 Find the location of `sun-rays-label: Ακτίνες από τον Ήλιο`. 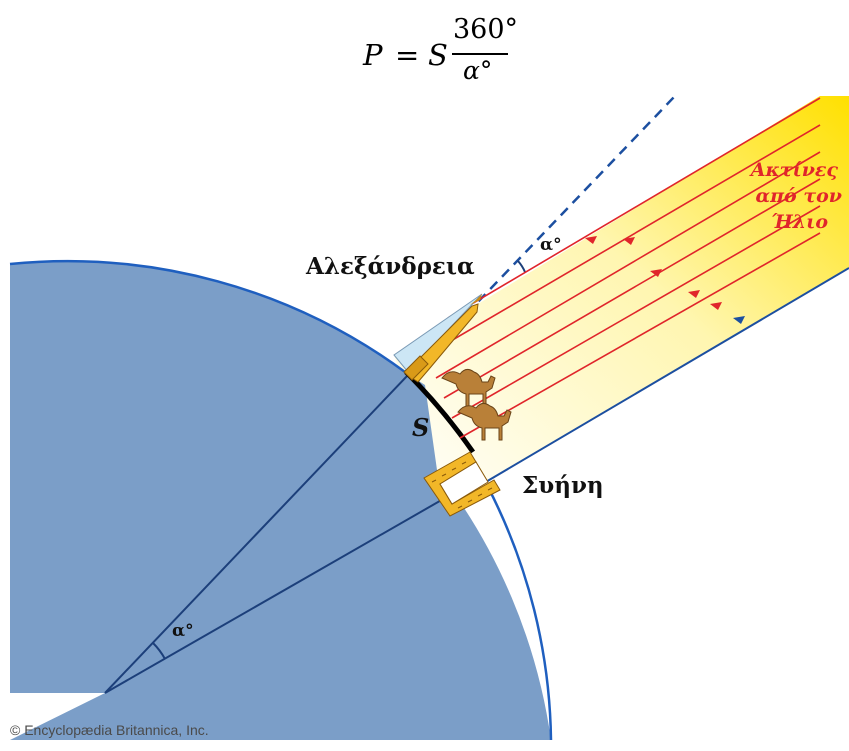

sun-rays-label: Ακτίνες από τον Ήλιο is located at coordinates (795, 196).